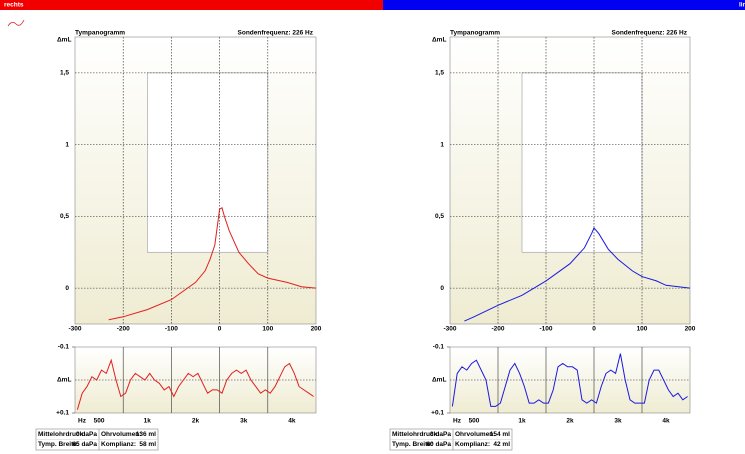 Image resolution: width=745 pixels, height=454 pixels. Describe the element at coordinates (146, 434) in the screenshot. I see `result-value: 136 ml` at that location.